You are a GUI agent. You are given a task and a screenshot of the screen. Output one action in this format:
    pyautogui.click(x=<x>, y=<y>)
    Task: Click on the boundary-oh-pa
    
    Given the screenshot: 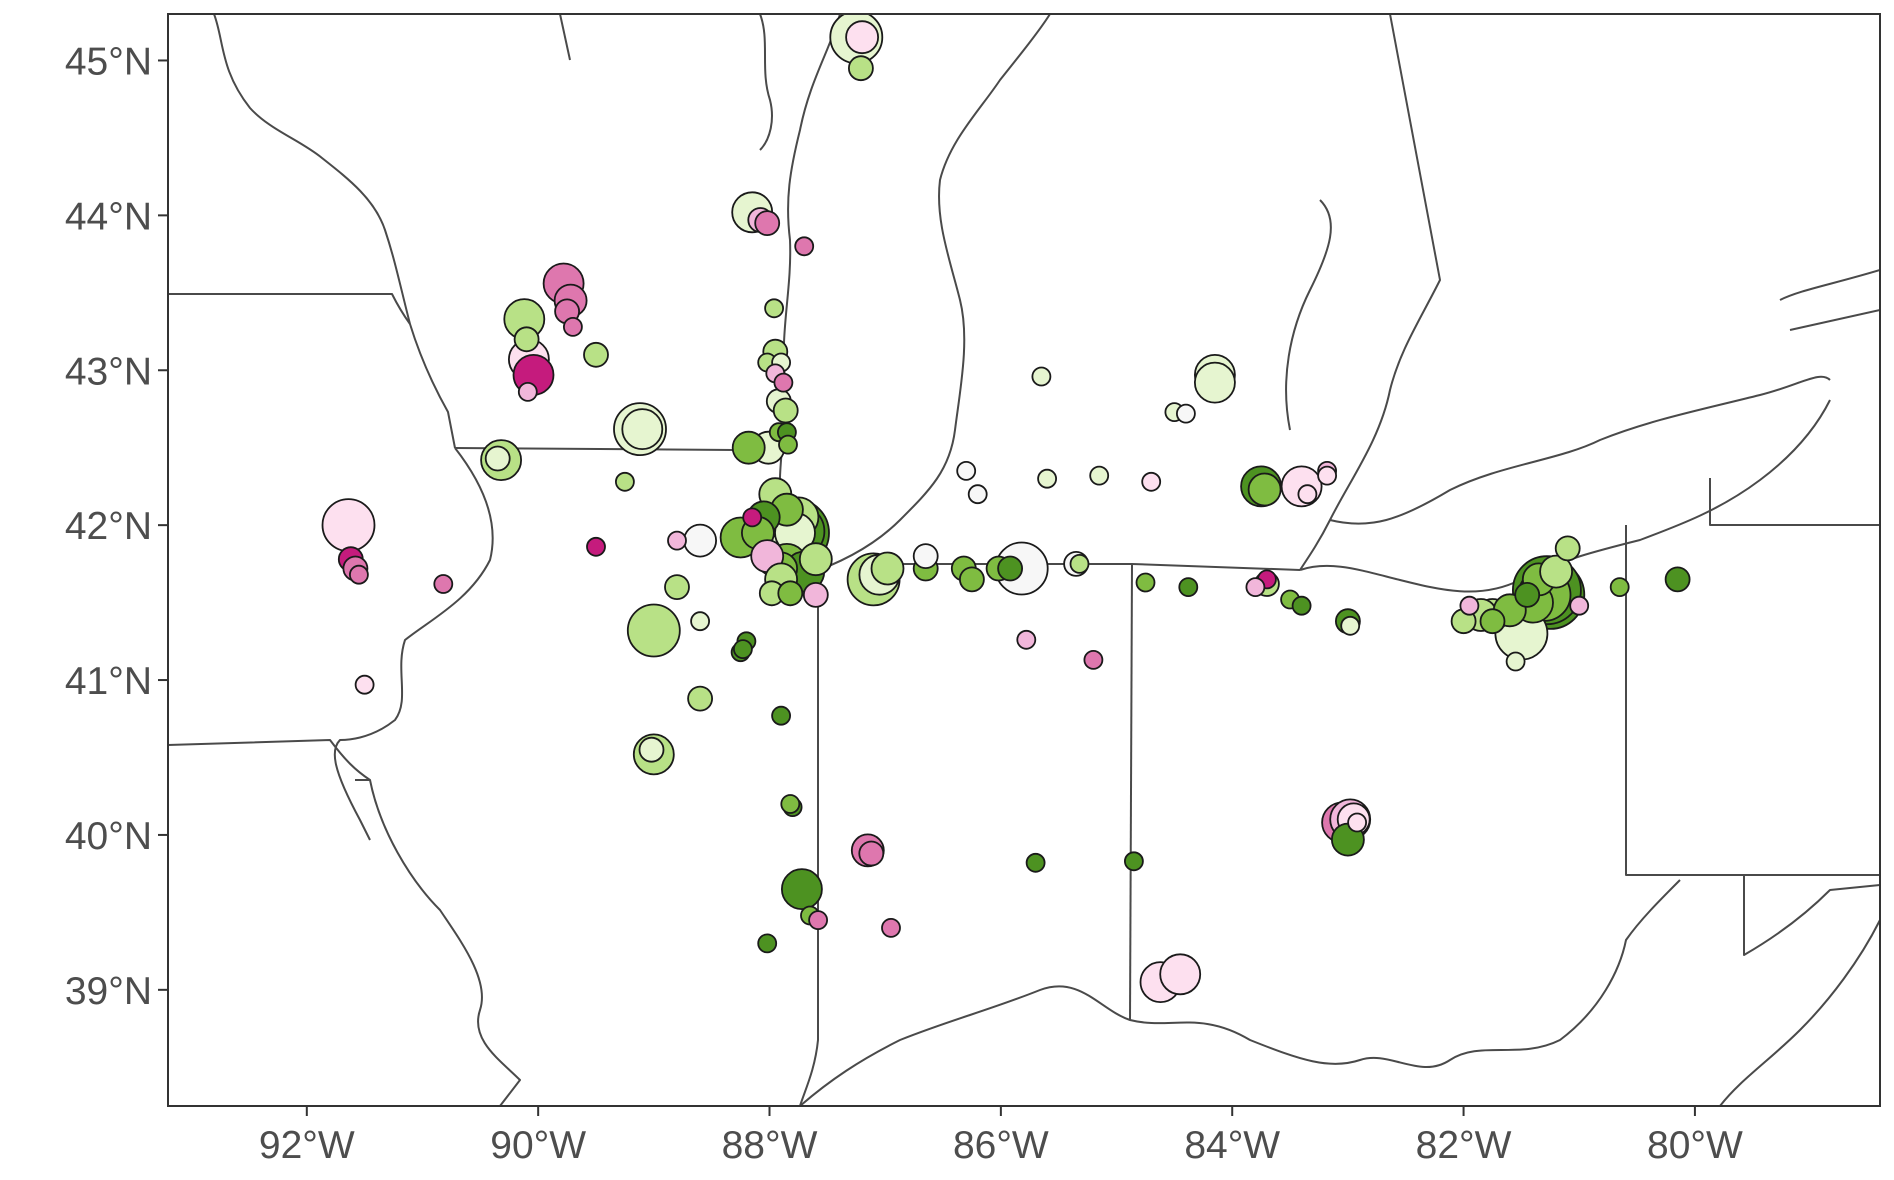 What is the action you would take?
    pyautogui.click(x=1752, y=700)
    